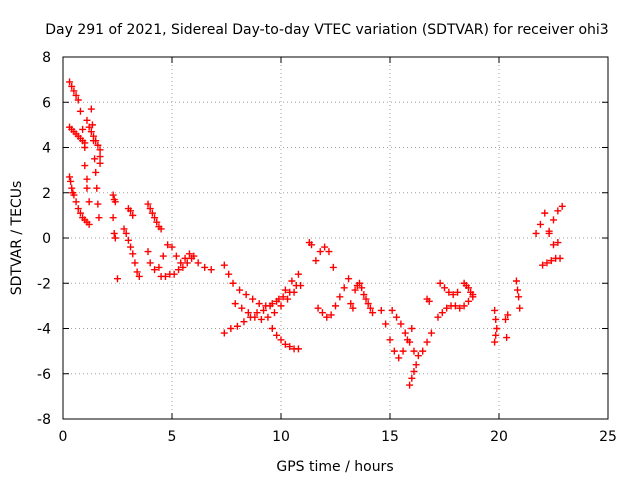 This screenshot has height=480, width=640. I want to click on y-tick-label: 6, so click(46, 103).